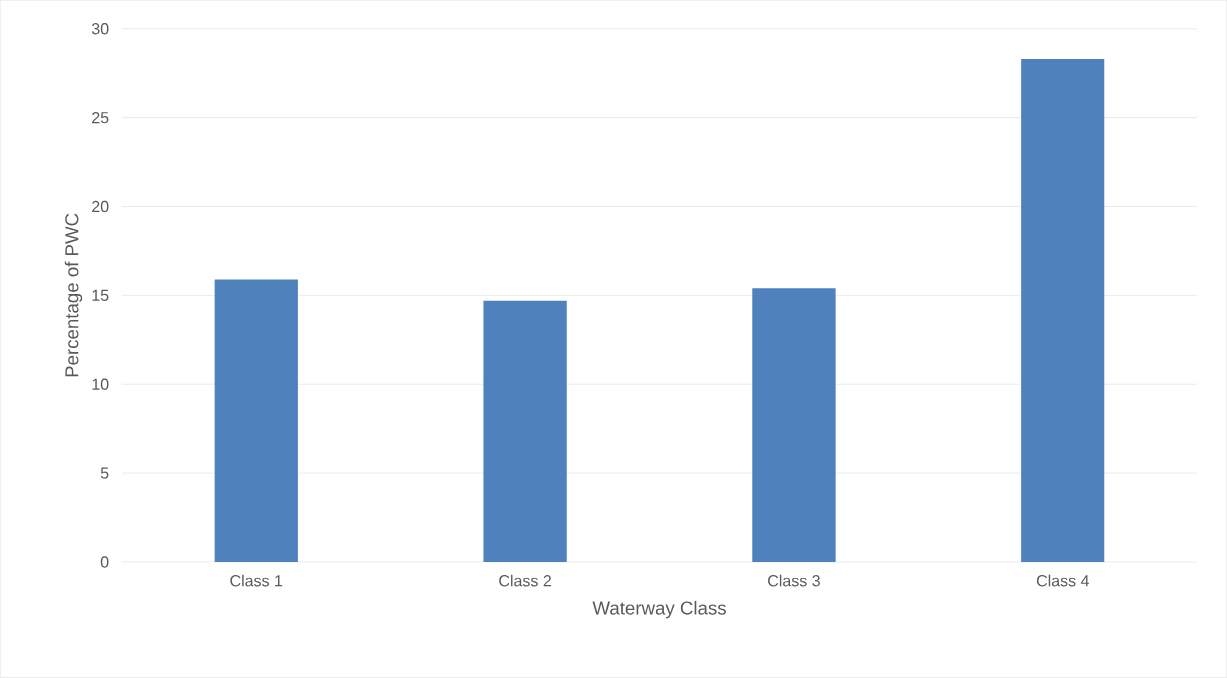 This screenshot has width=1227, height=678. What do you see at coordinates (104, 562) in the screenshot?
I see `y-tick-label: 0` at bounding box center [104, 562].